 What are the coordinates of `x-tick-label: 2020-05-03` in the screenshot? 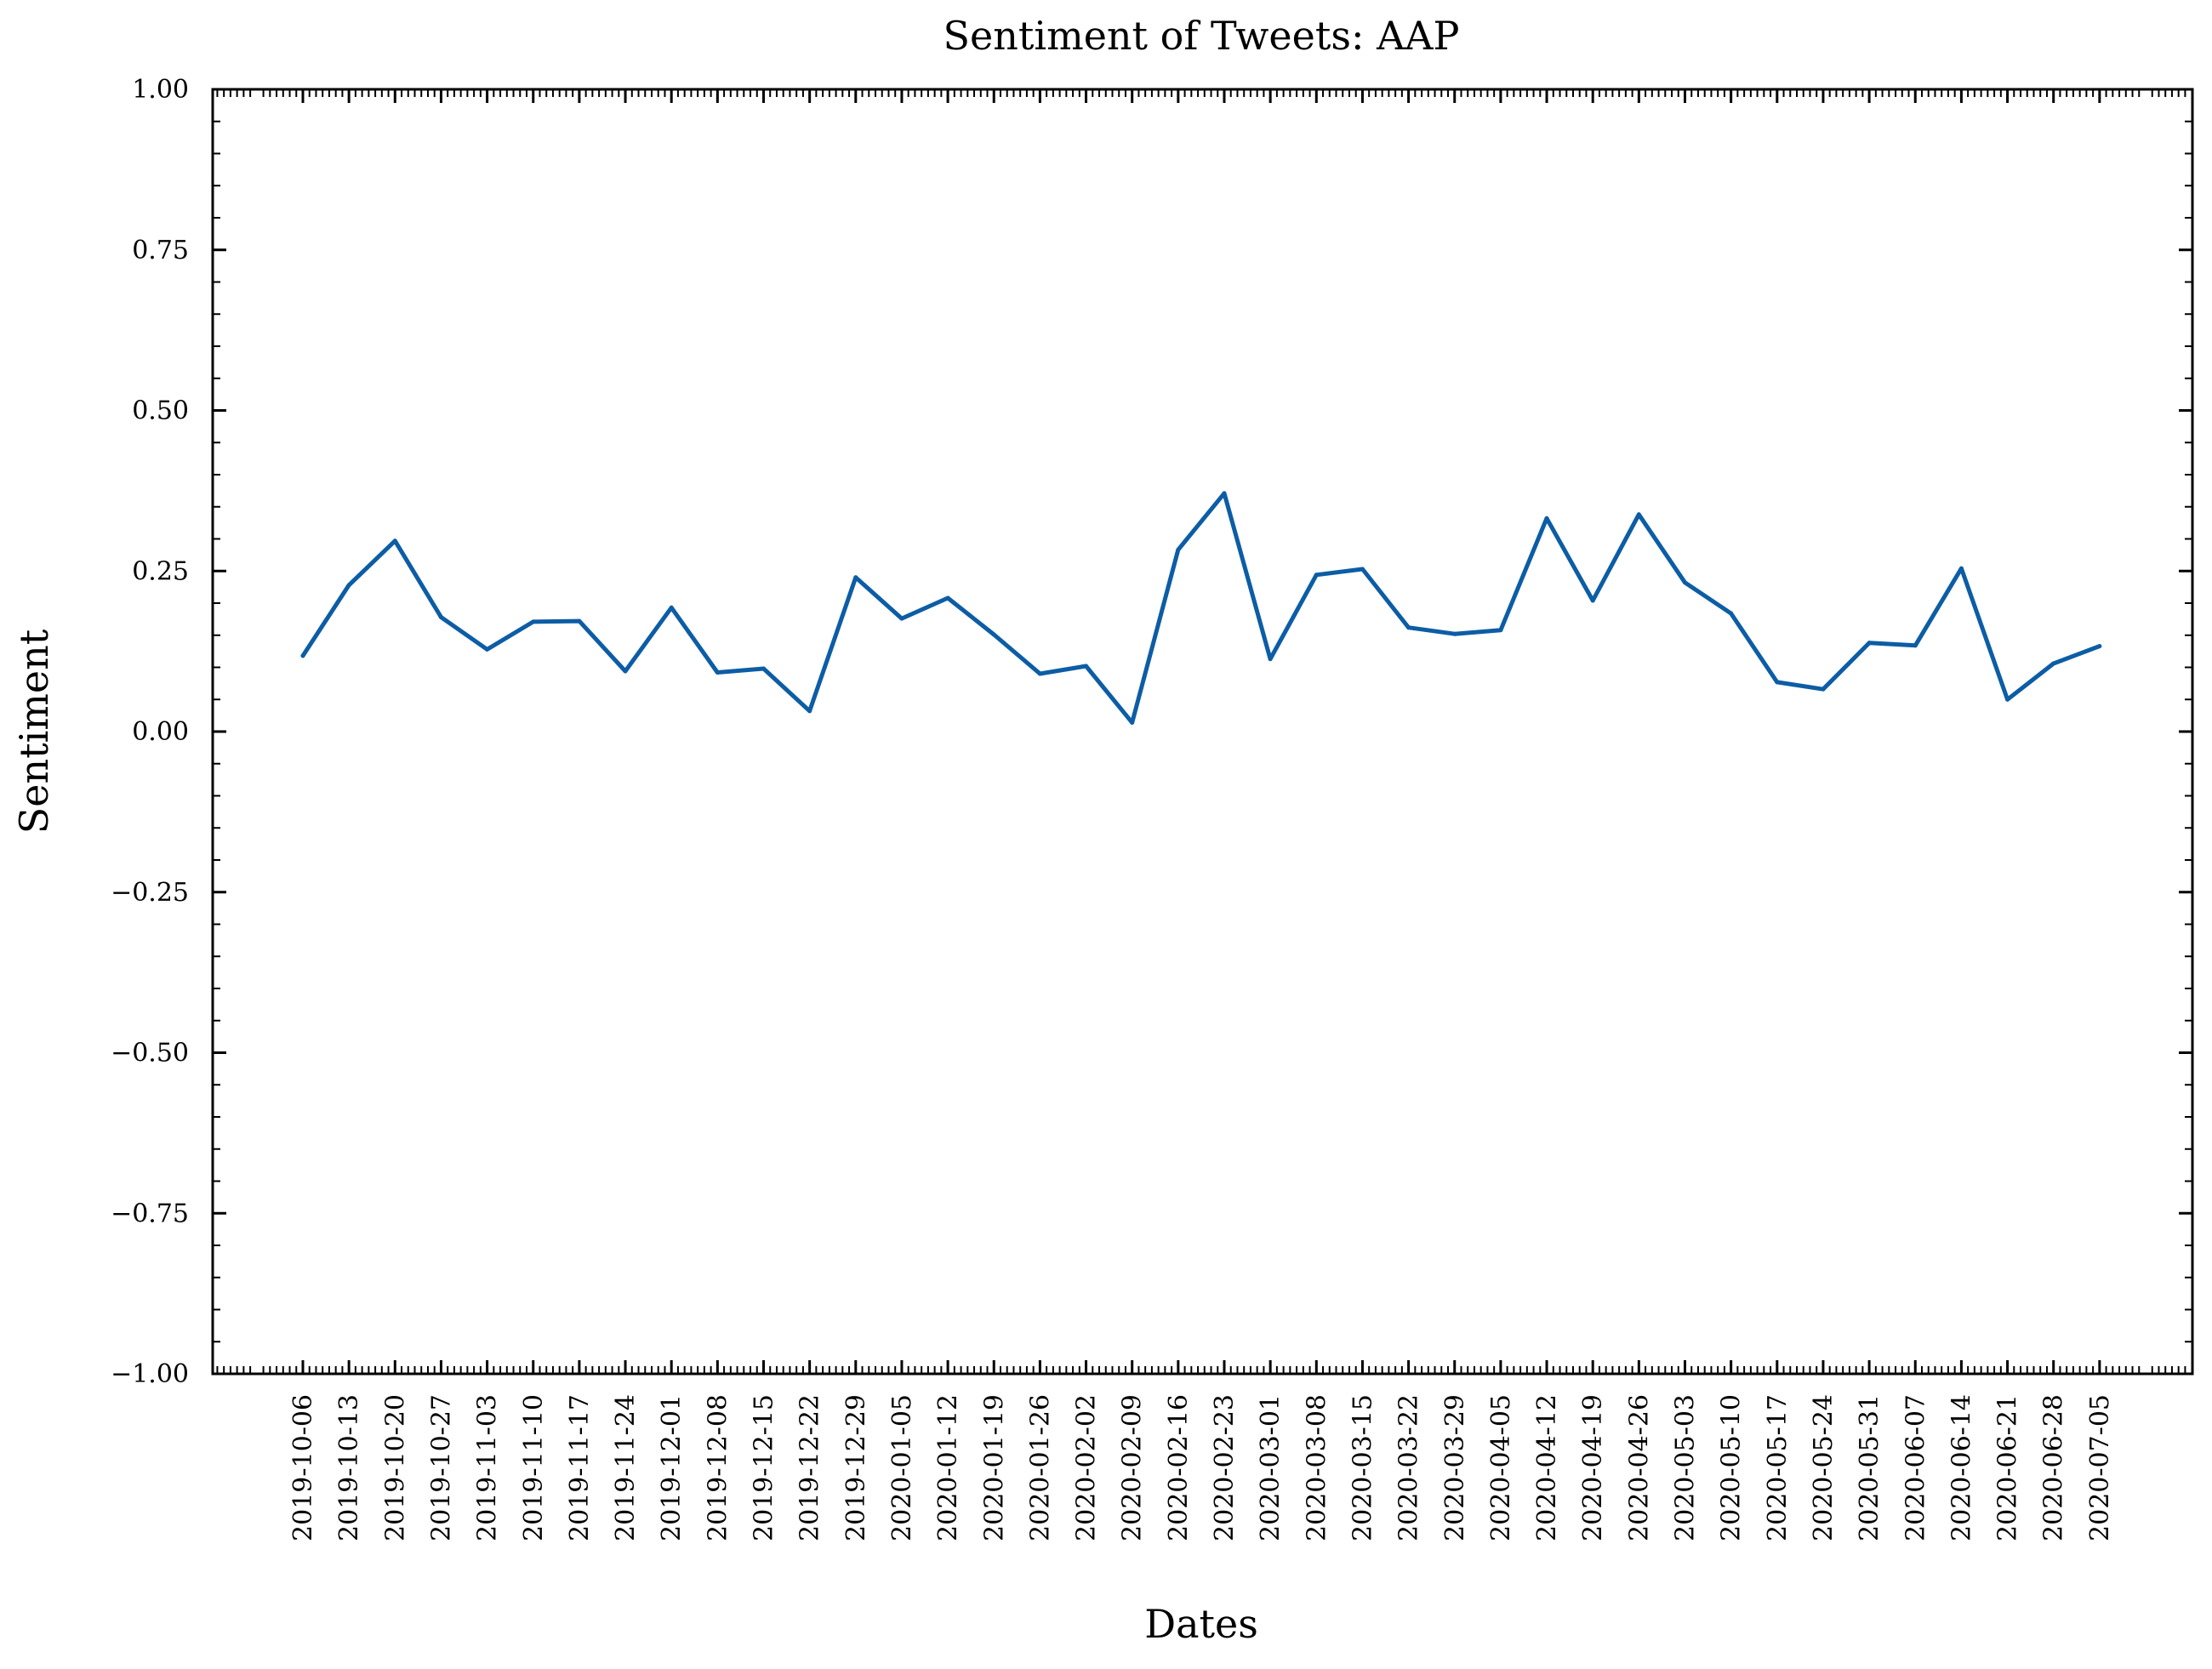 It's located at (1686, 1467).